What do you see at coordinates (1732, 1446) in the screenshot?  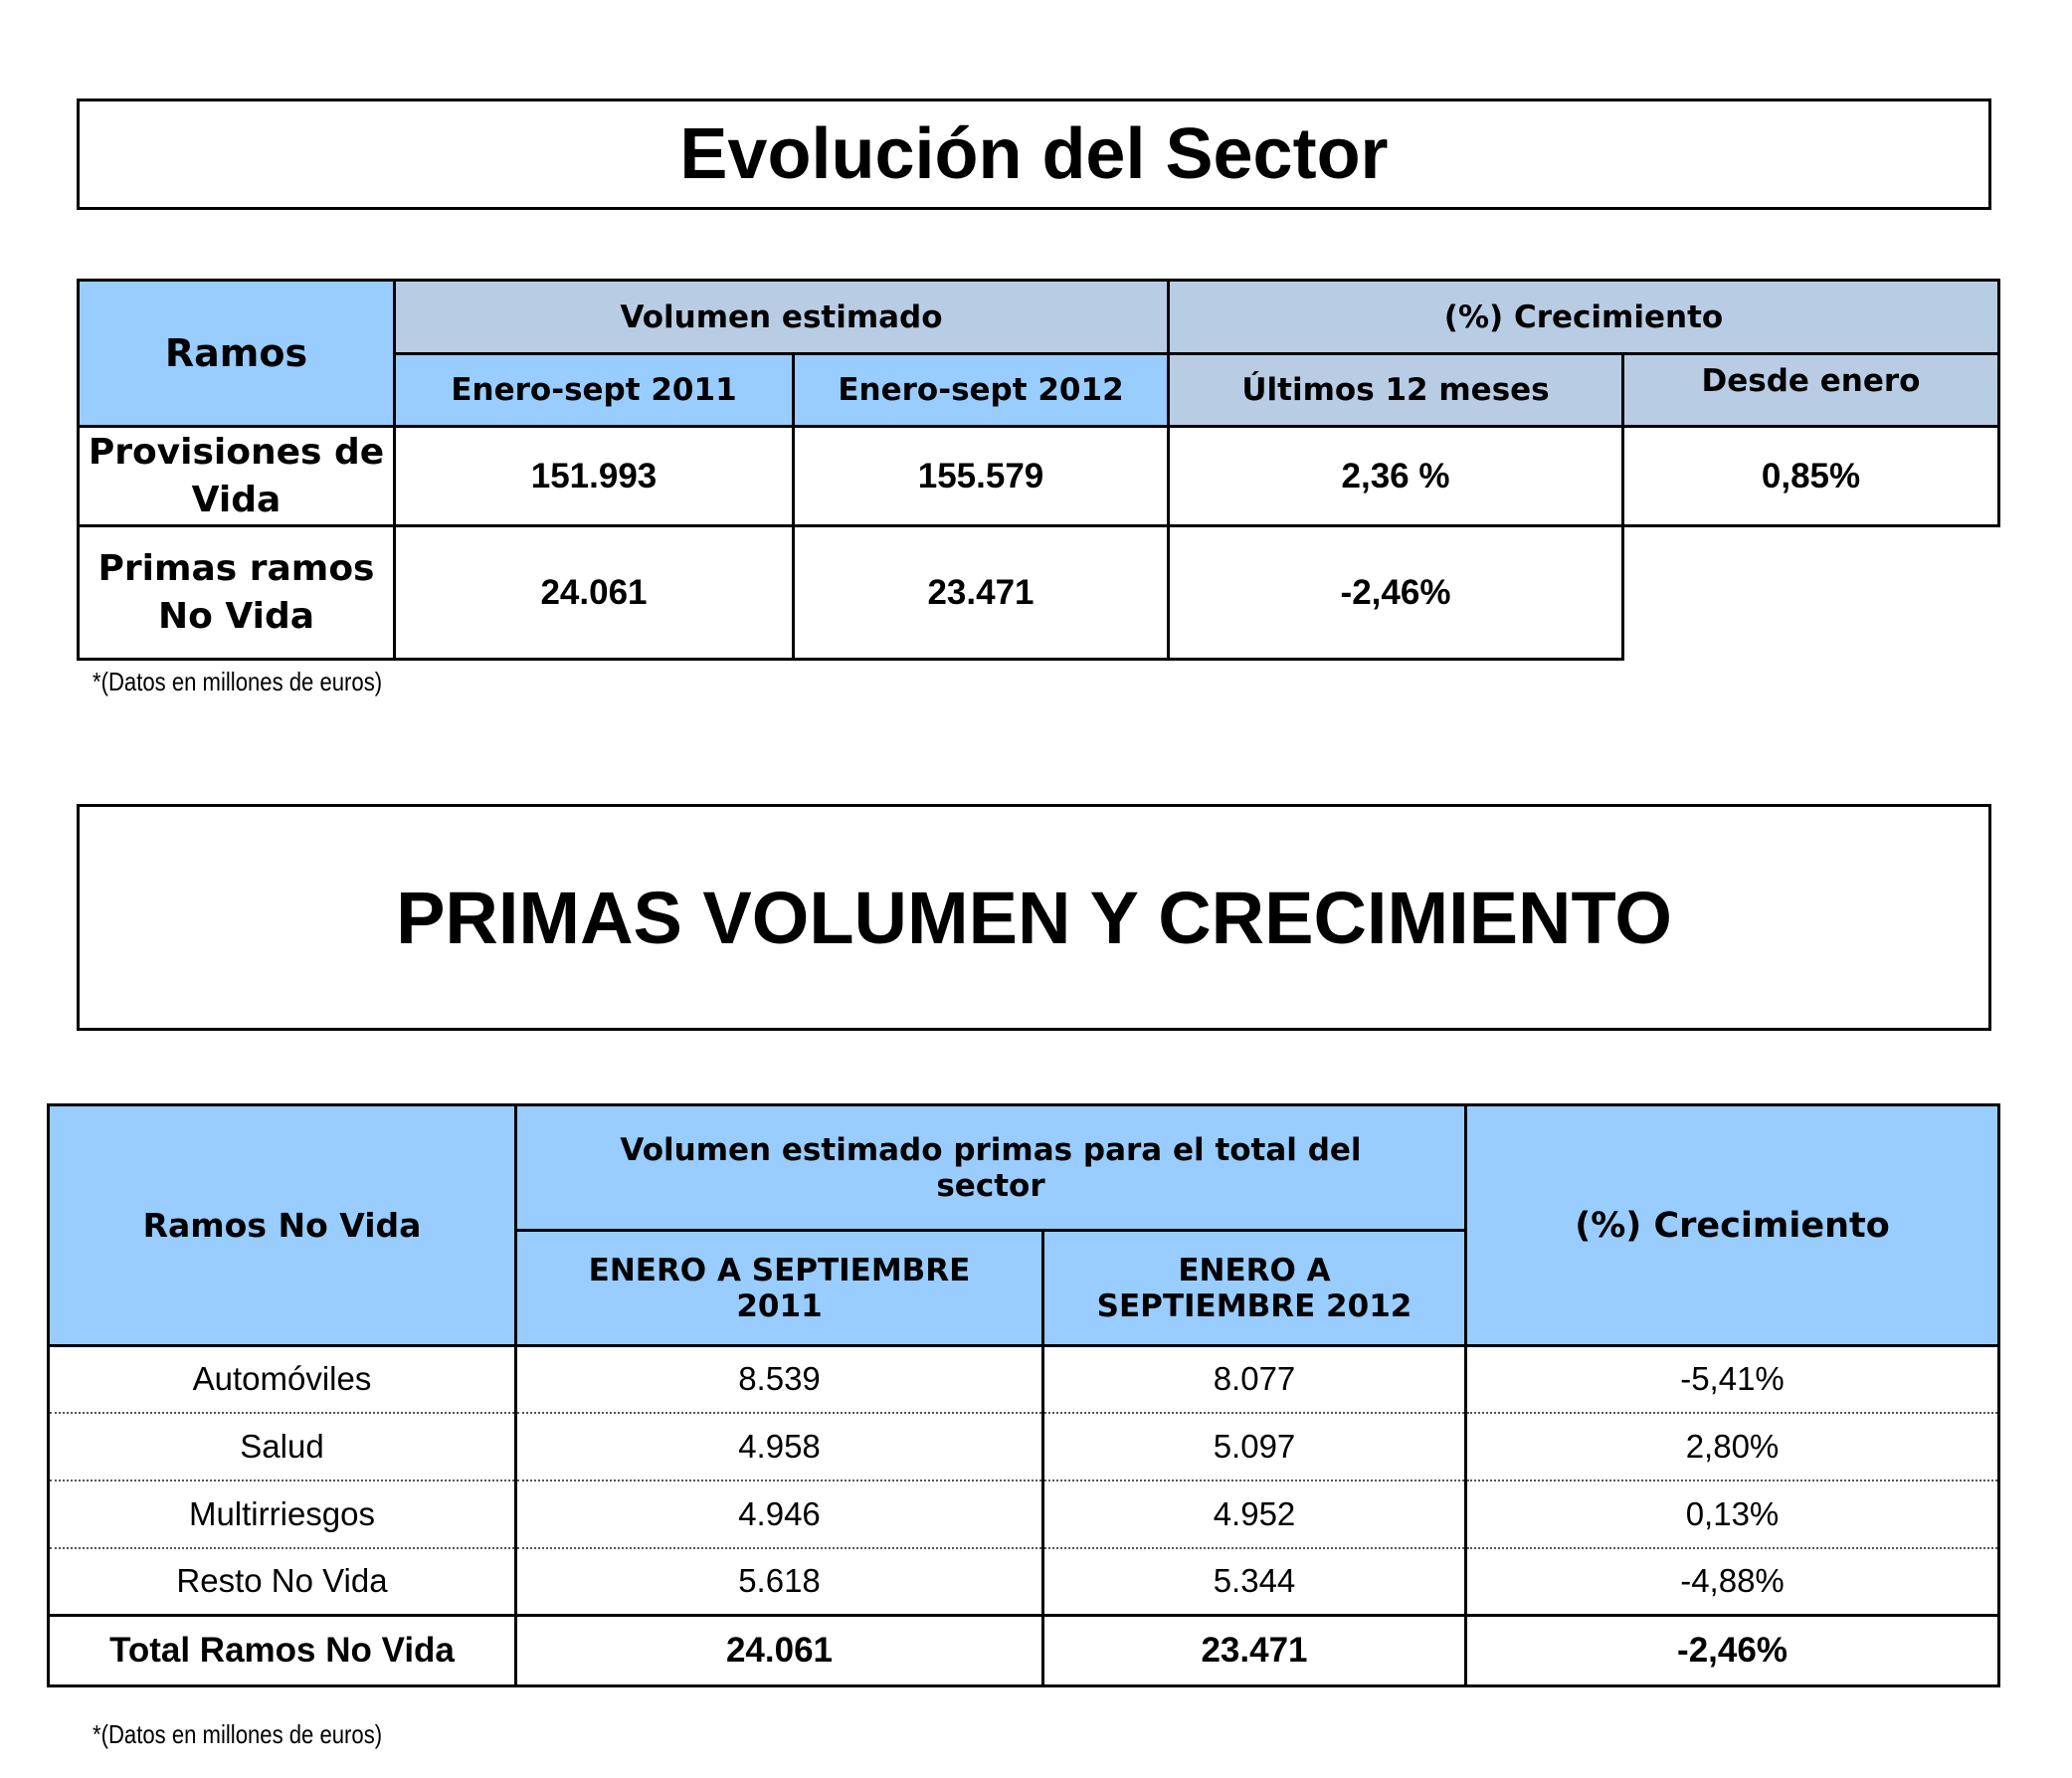 I see `value-crecimiento: 2,80%` at bounding box center [1732, 1446].